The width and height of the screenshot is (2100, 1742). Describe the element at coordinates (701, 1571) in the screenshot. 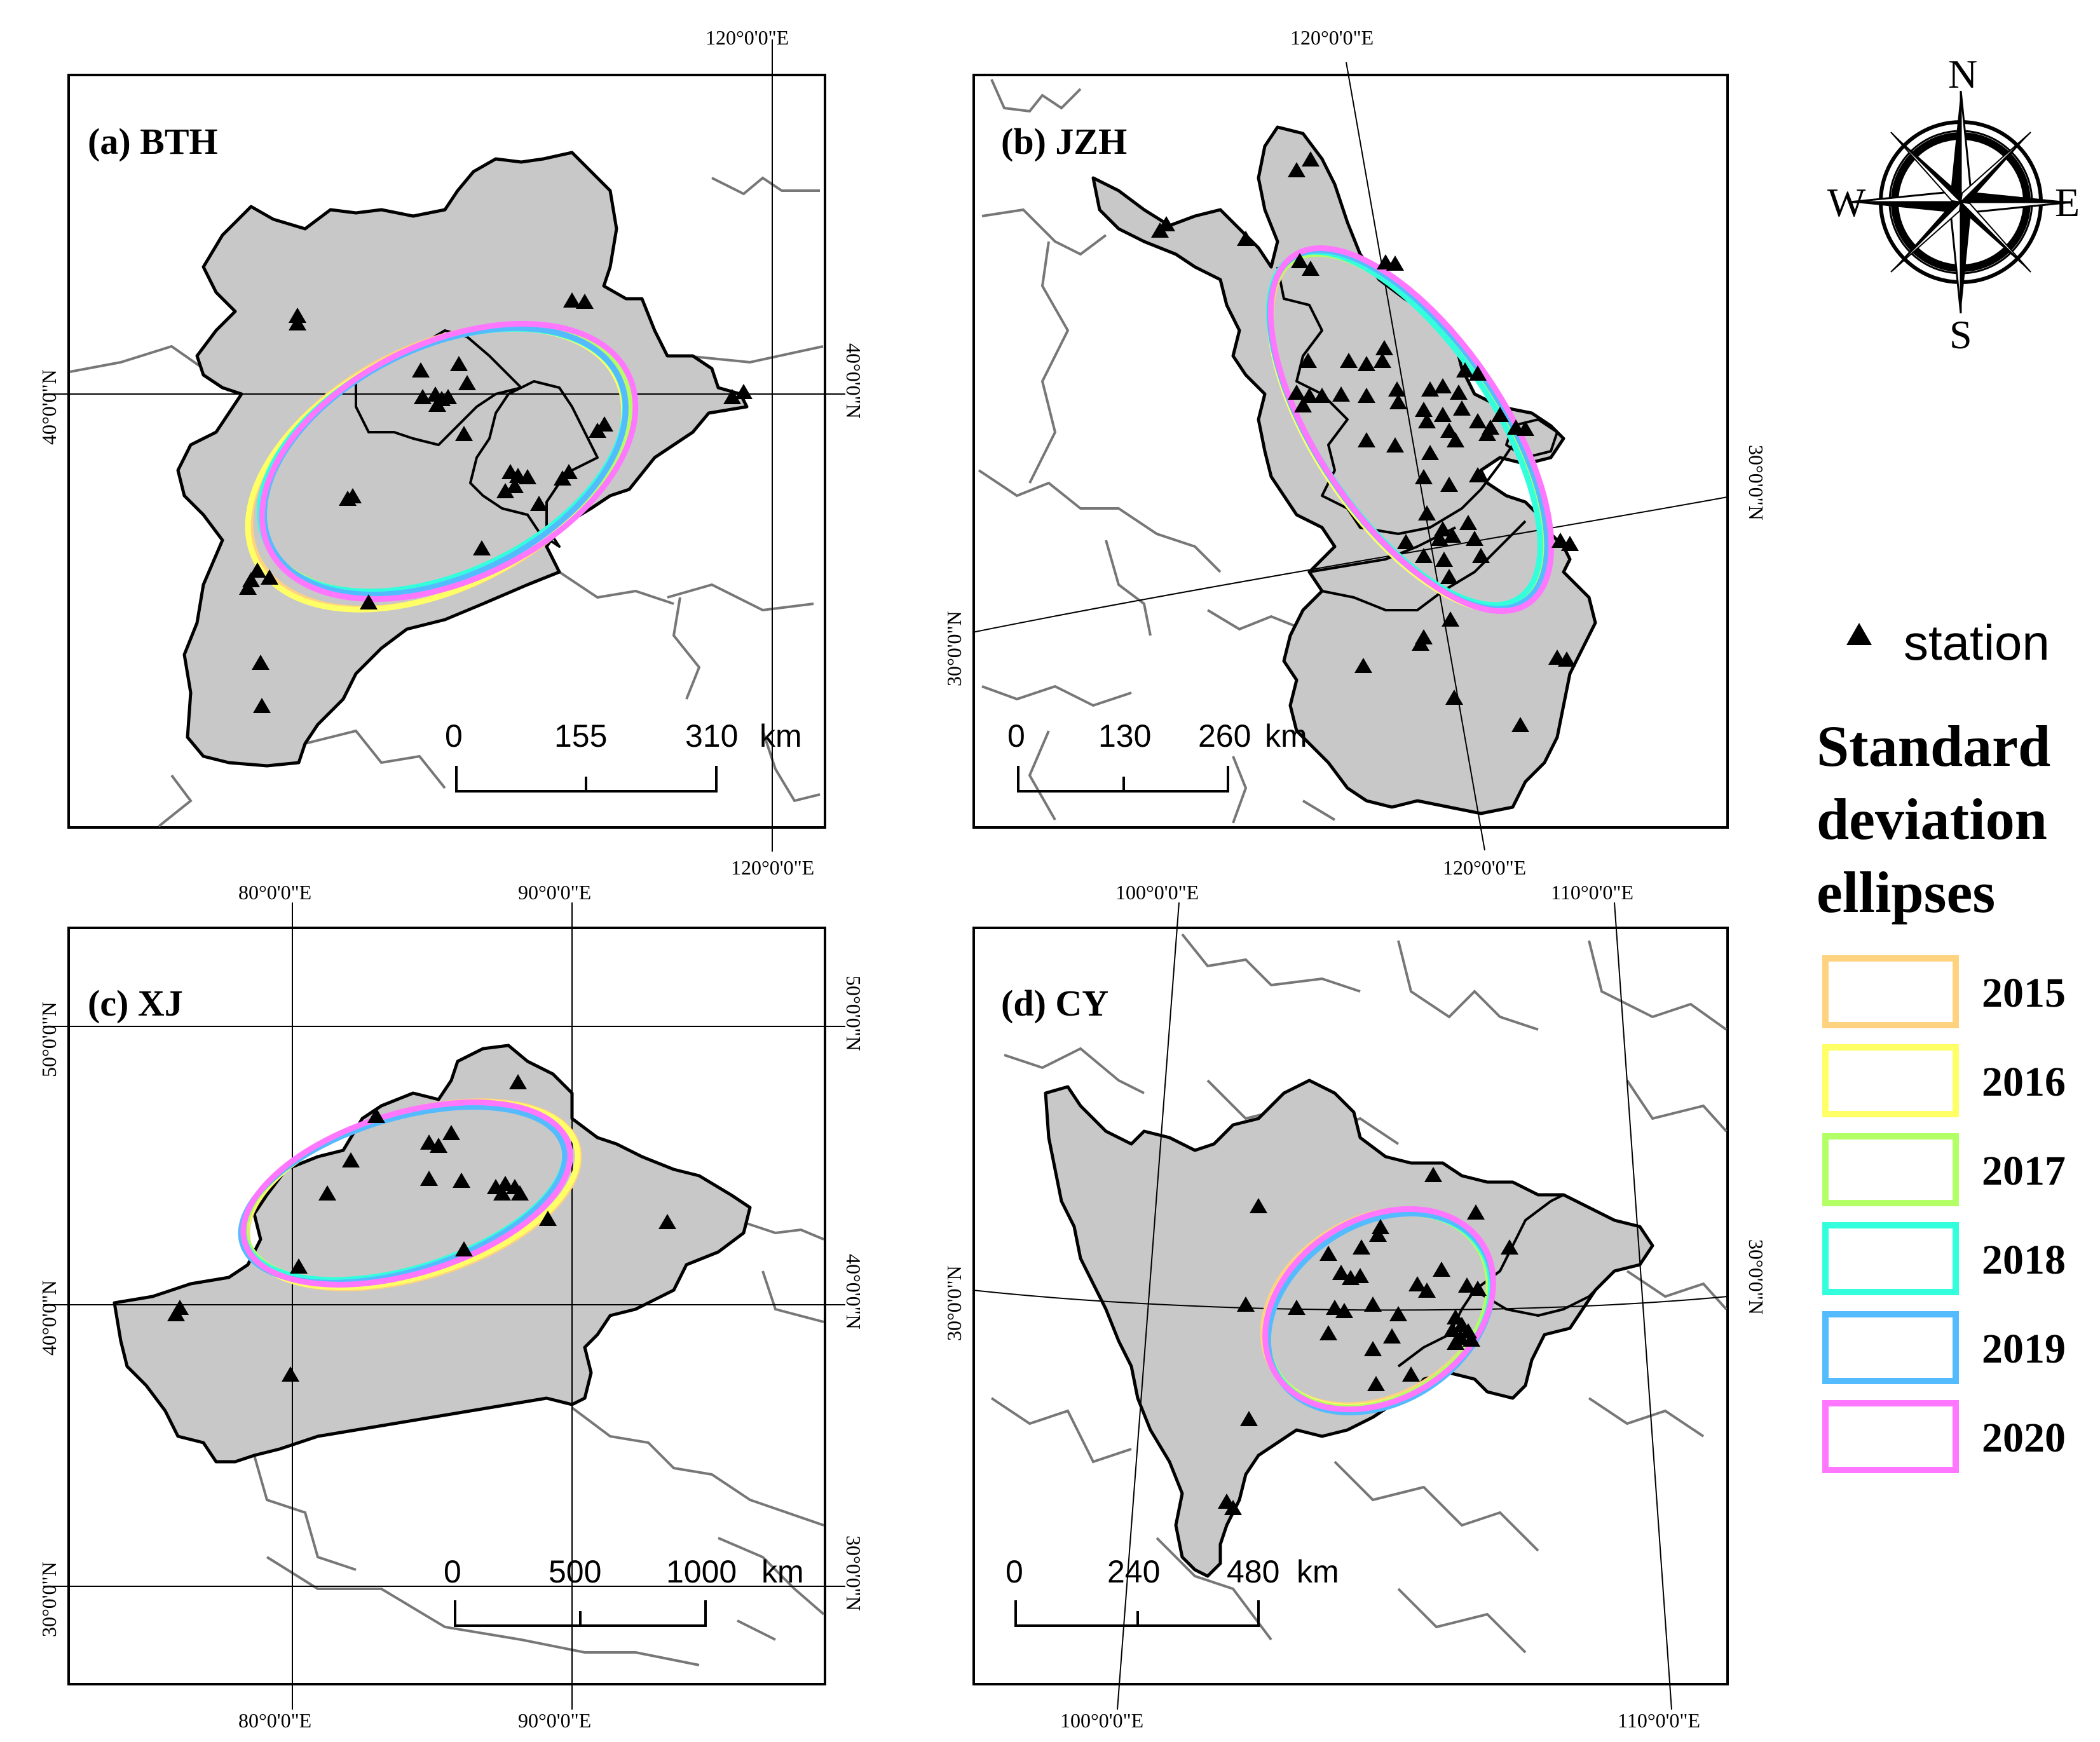

I see `scale-label: 1000` at that location.